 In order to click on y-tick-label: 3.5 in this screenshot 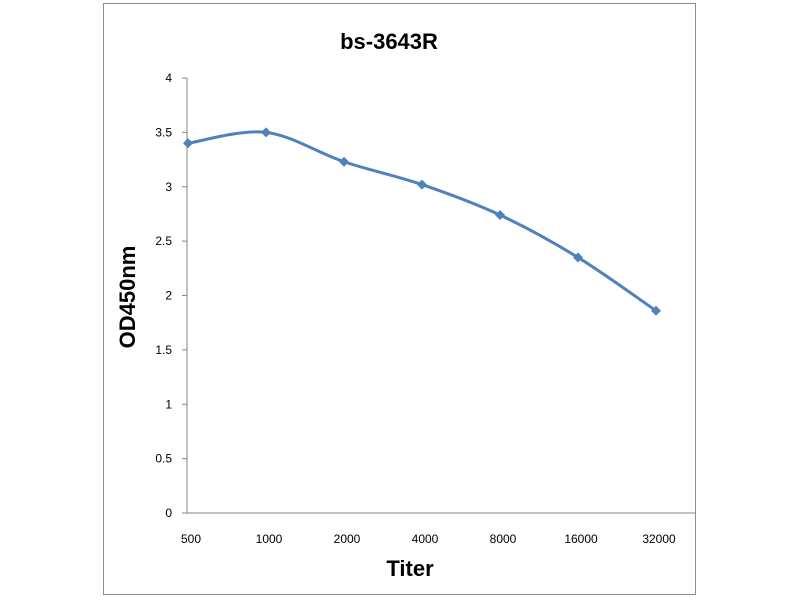, I will do `click(163, 132)`.